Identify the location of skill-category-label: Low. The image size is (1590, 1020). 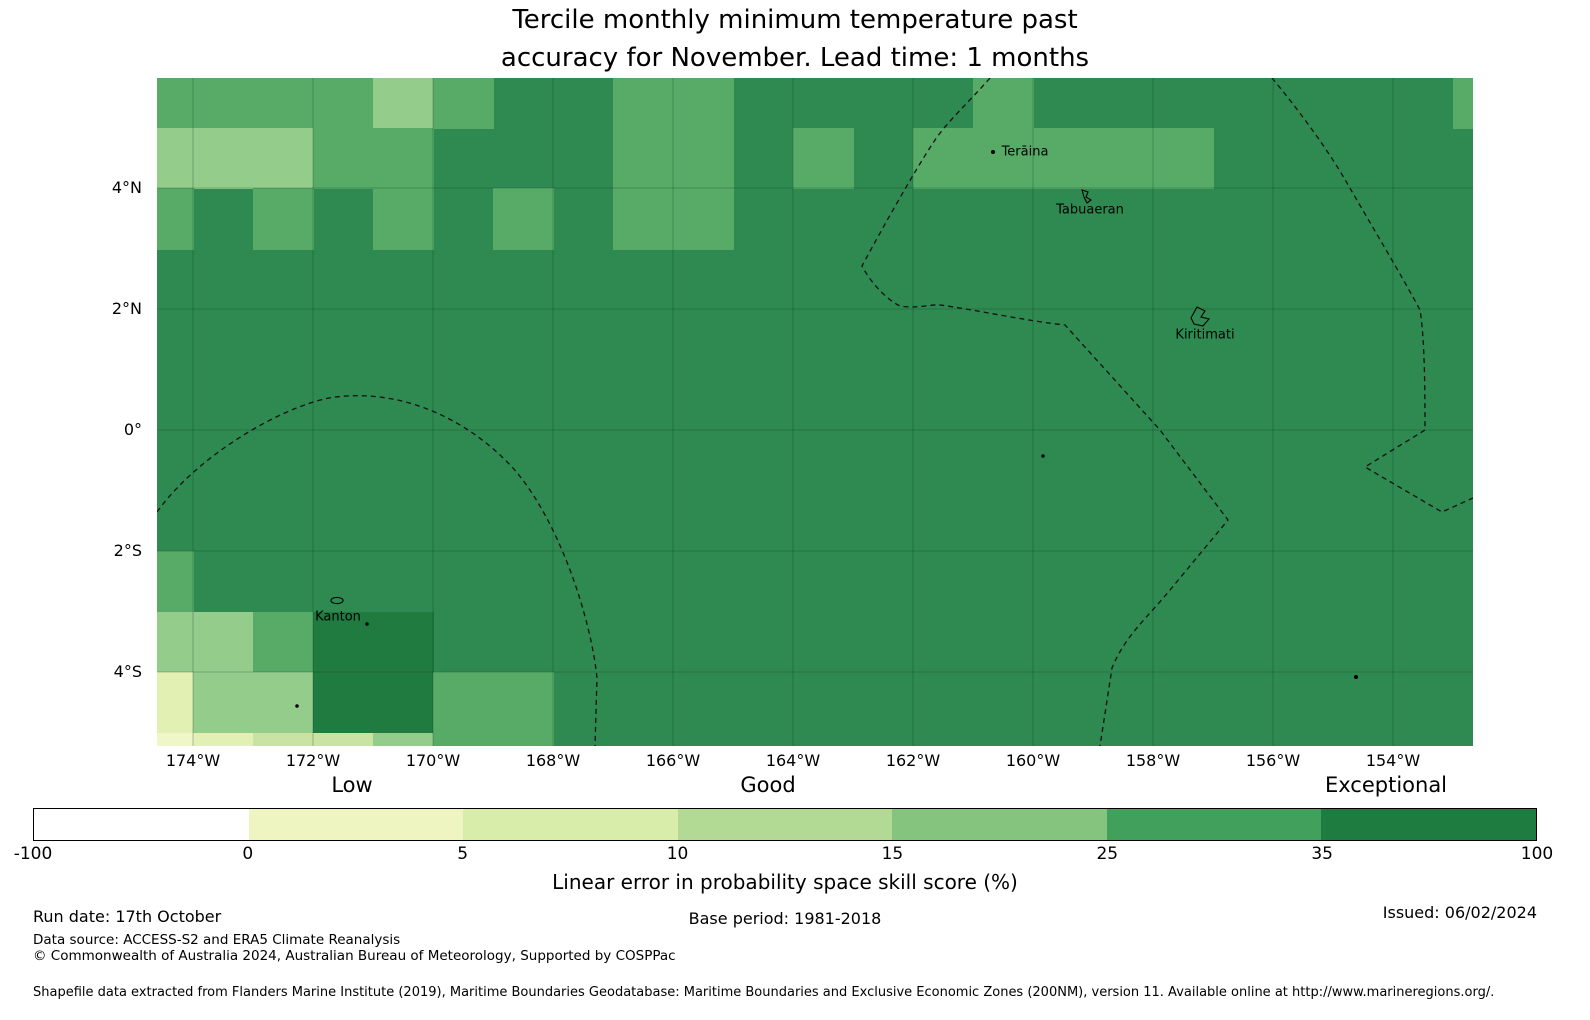
(352, 785).